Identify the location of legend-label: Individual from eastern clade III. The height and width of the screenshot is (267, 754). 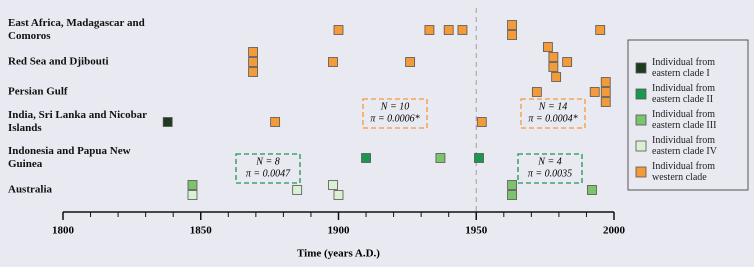
(684, 120).